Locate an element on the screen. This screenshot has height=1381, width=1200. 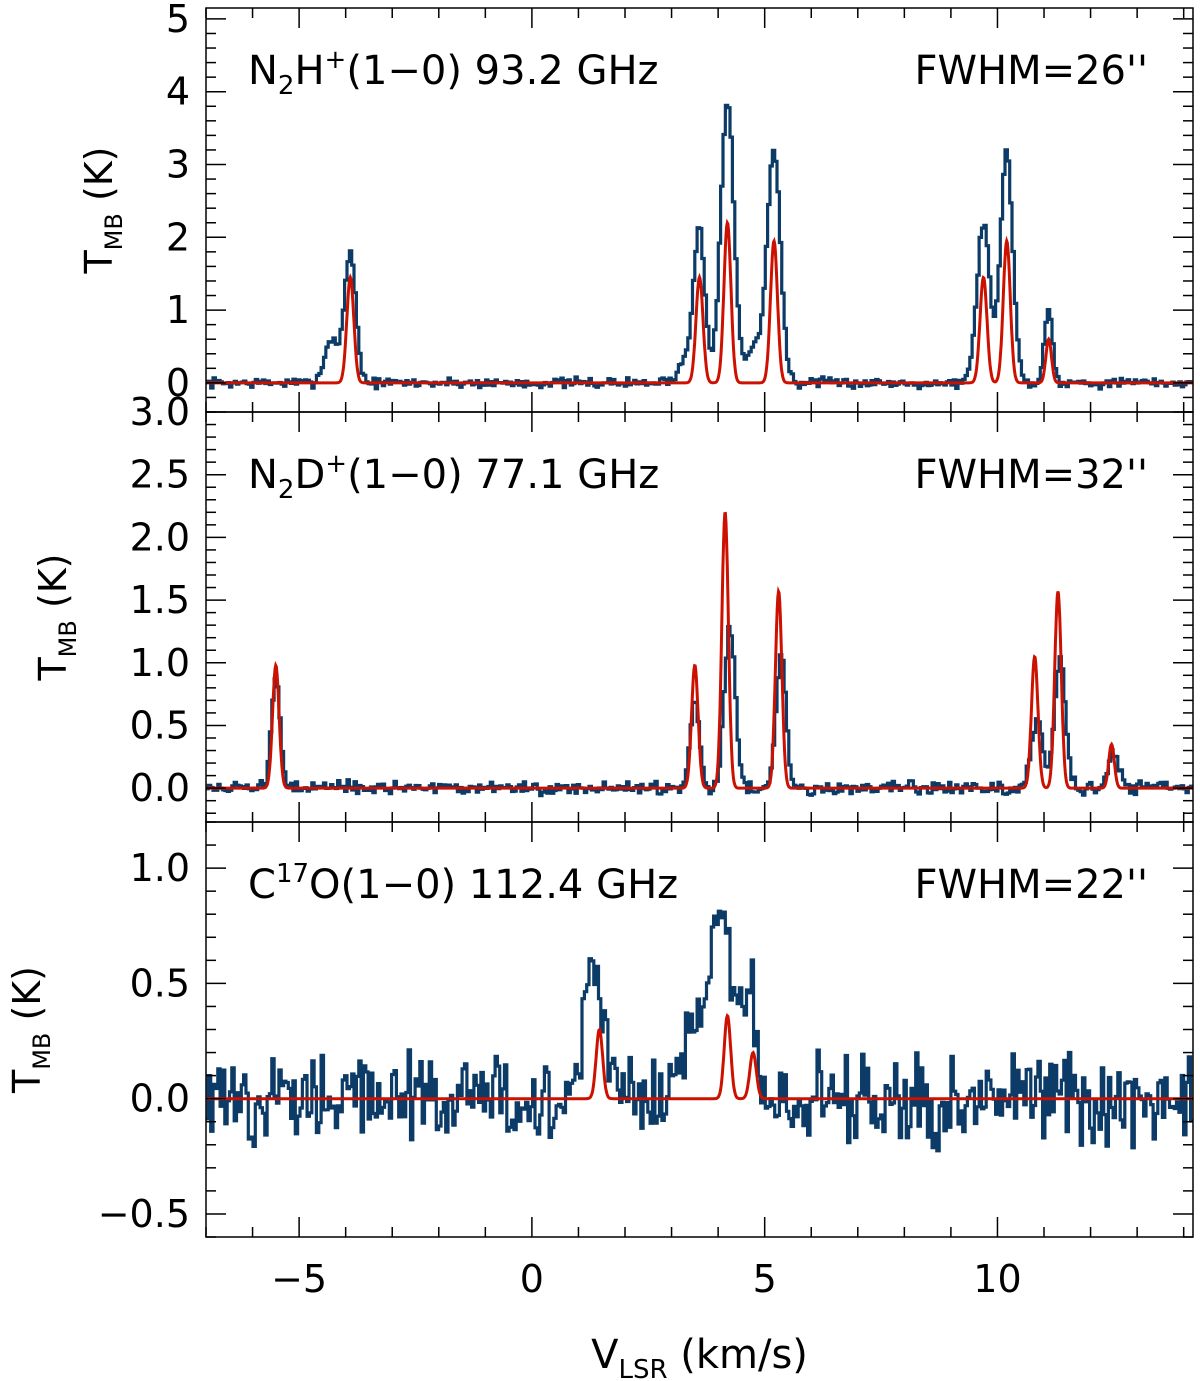
x-tick-label: 0 is located at coordinates (532, 1279).